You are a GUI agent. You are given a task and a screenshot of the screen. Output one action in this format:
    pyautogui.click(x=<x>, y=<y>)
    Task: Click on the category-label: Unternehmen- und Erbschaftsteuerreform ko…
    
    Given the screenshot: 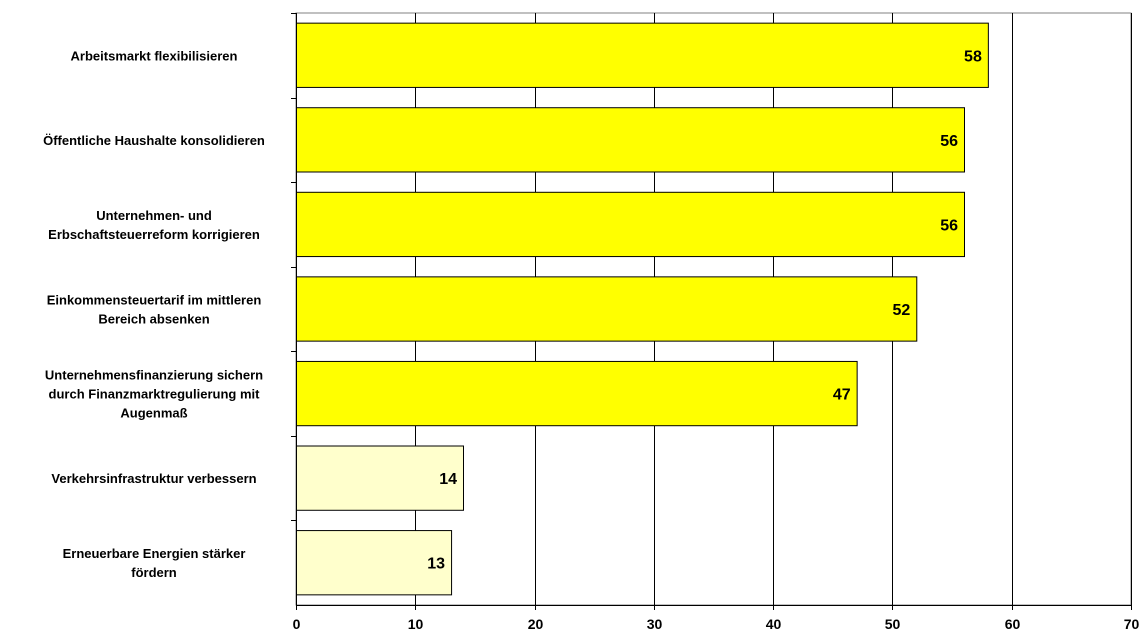 What is the action you would take?
    pyautogui.click(x=154, y=225)
    